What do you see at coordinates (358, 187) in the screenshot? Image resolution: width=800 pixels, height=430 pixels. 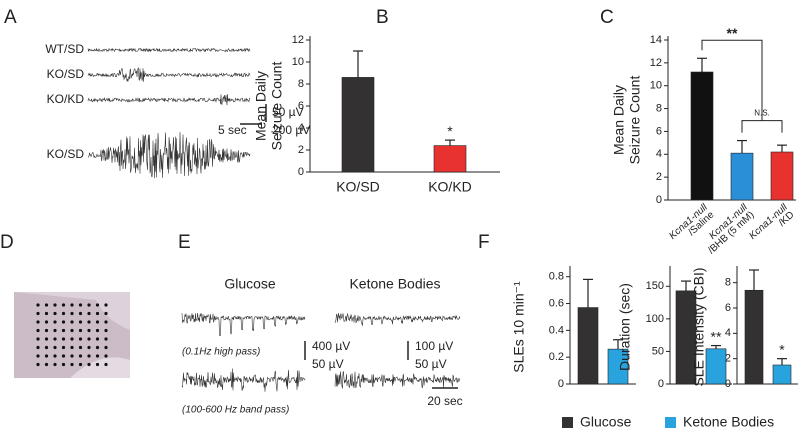 I see `x-tick-label: KO/SD` at bounding box center [358, 187].